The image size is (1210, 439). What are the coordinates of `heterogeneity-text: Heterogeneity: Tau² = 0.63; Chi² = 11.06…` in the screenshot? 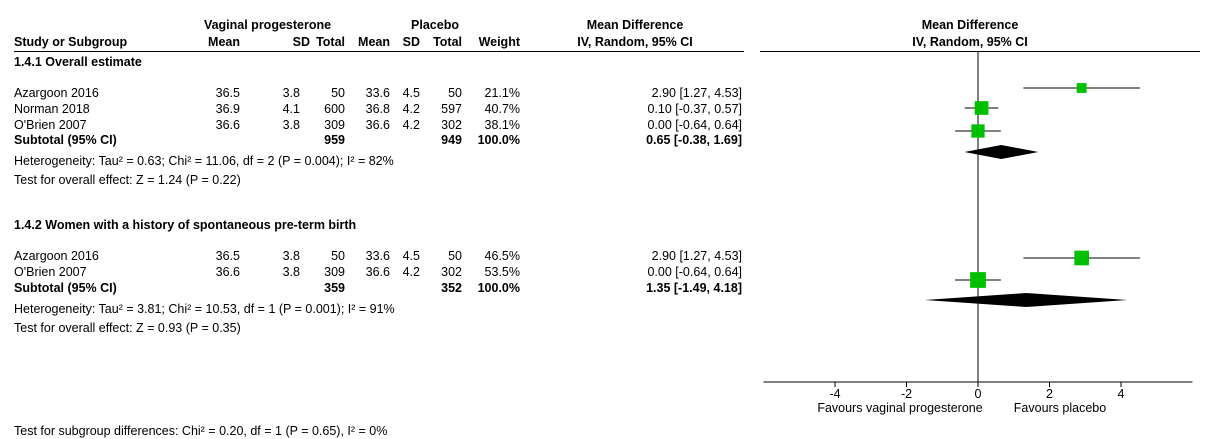 It's located at (204, 161).